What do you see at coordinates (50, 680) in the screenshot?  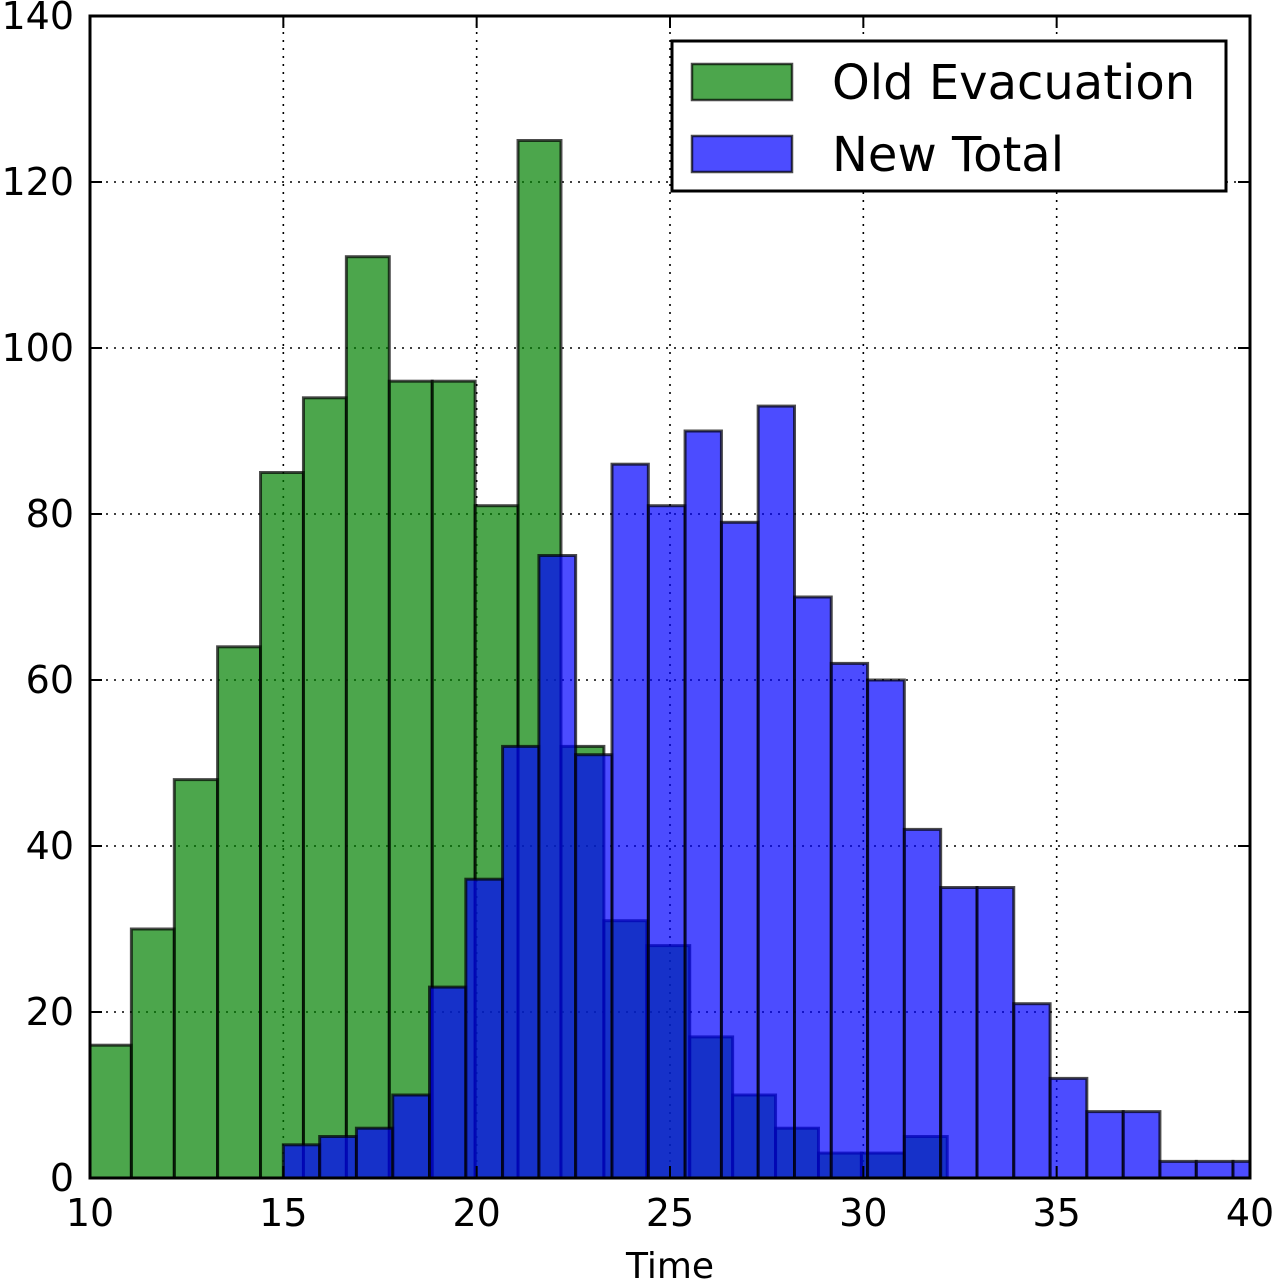 I see `y-tick-label-60: 60` at bounding box center [50, 680].